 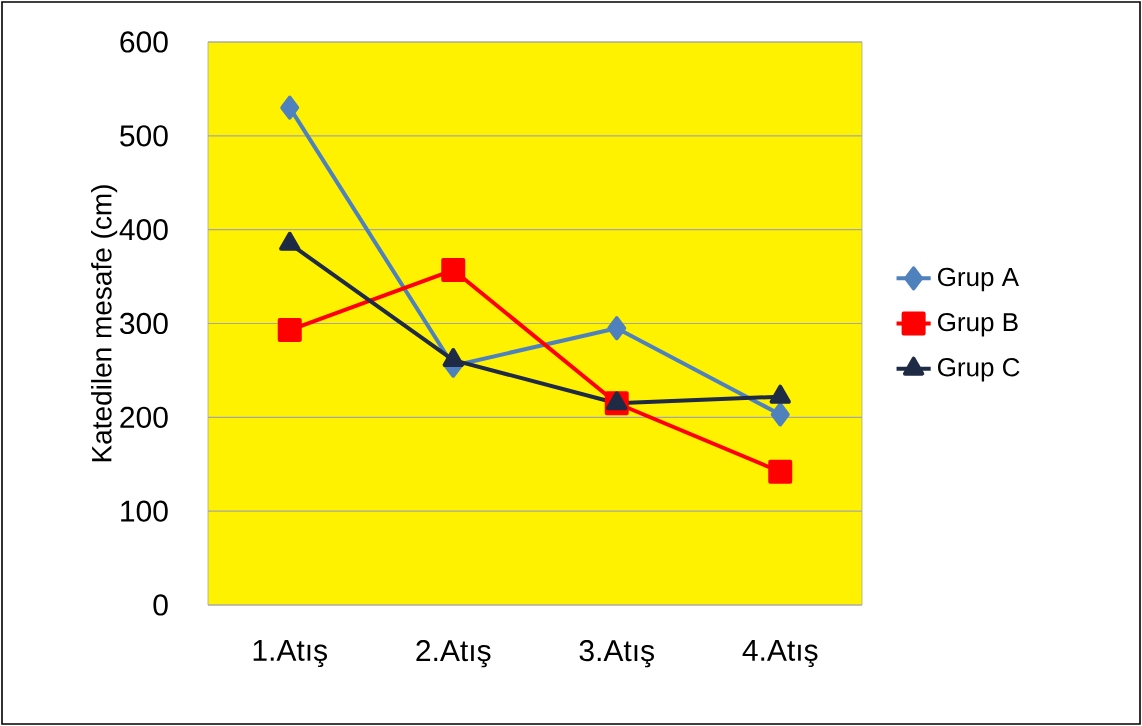 What do you see at coordinates (143, 230) in the screenshot?
I see `y-tick-label: 400` at bounding box center [143, 230].